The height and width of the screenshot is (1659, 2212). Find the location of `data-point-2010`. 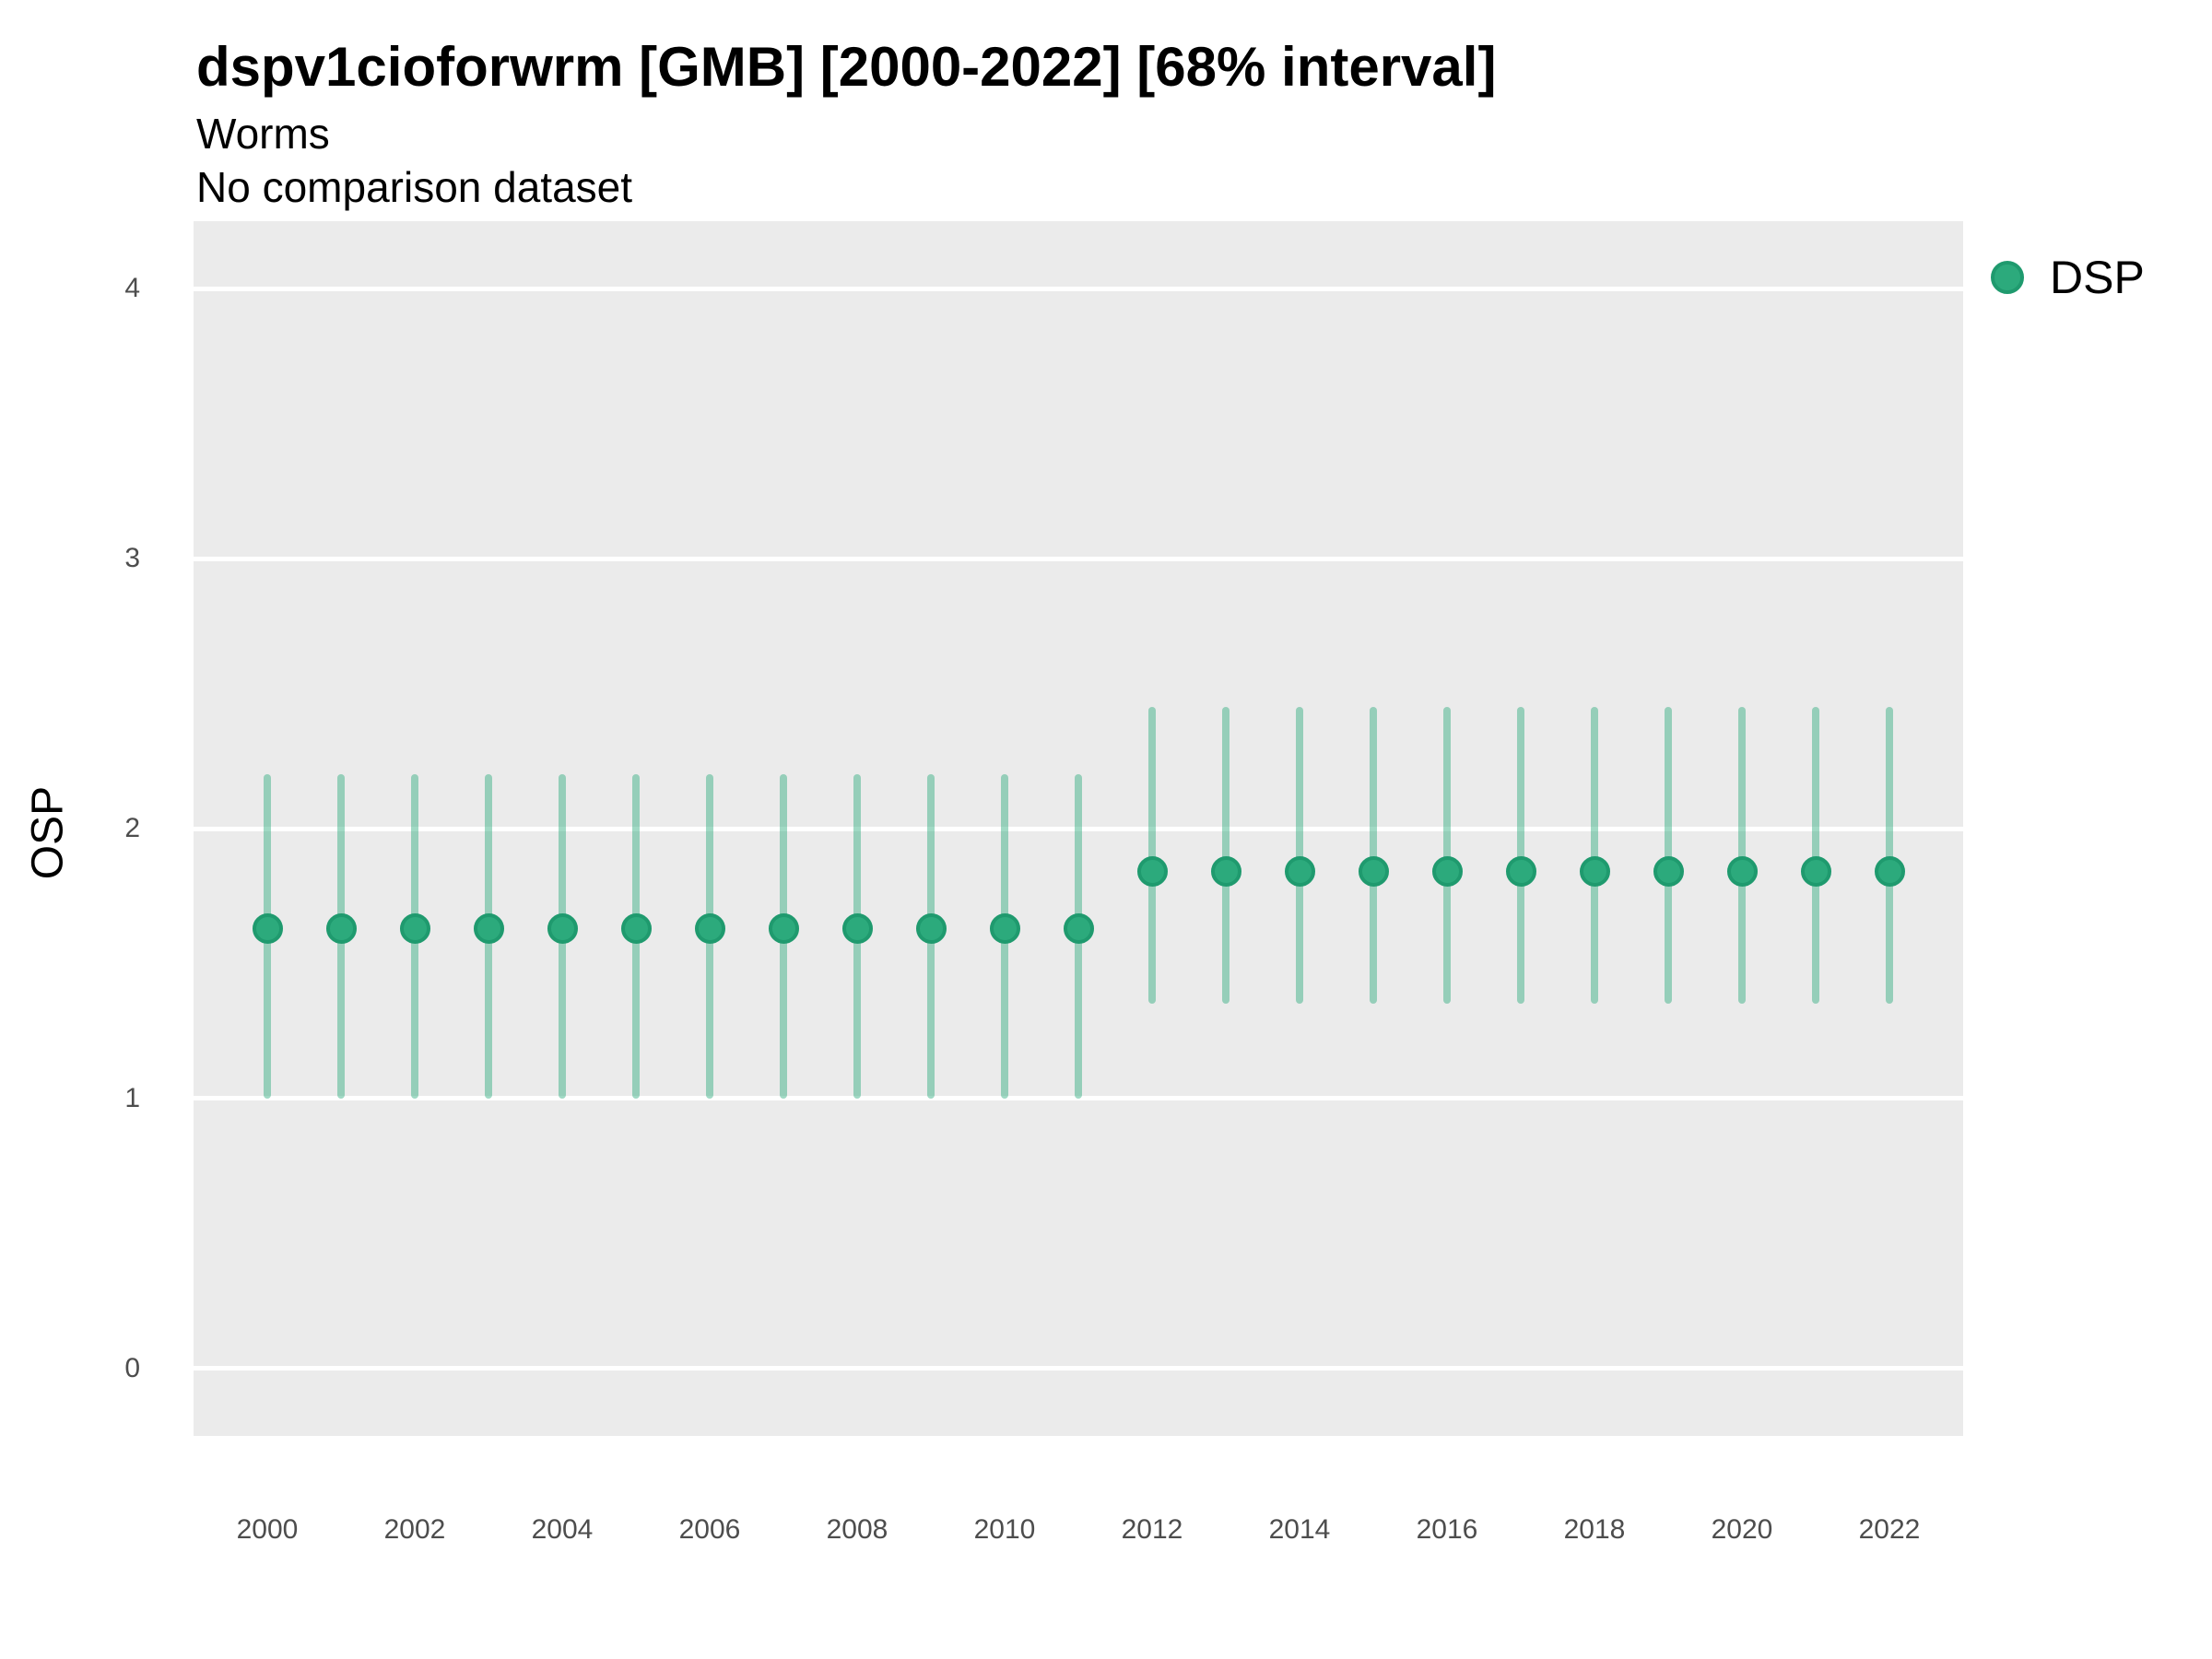

data-point-2010 is located at coordinates (1004, 928).